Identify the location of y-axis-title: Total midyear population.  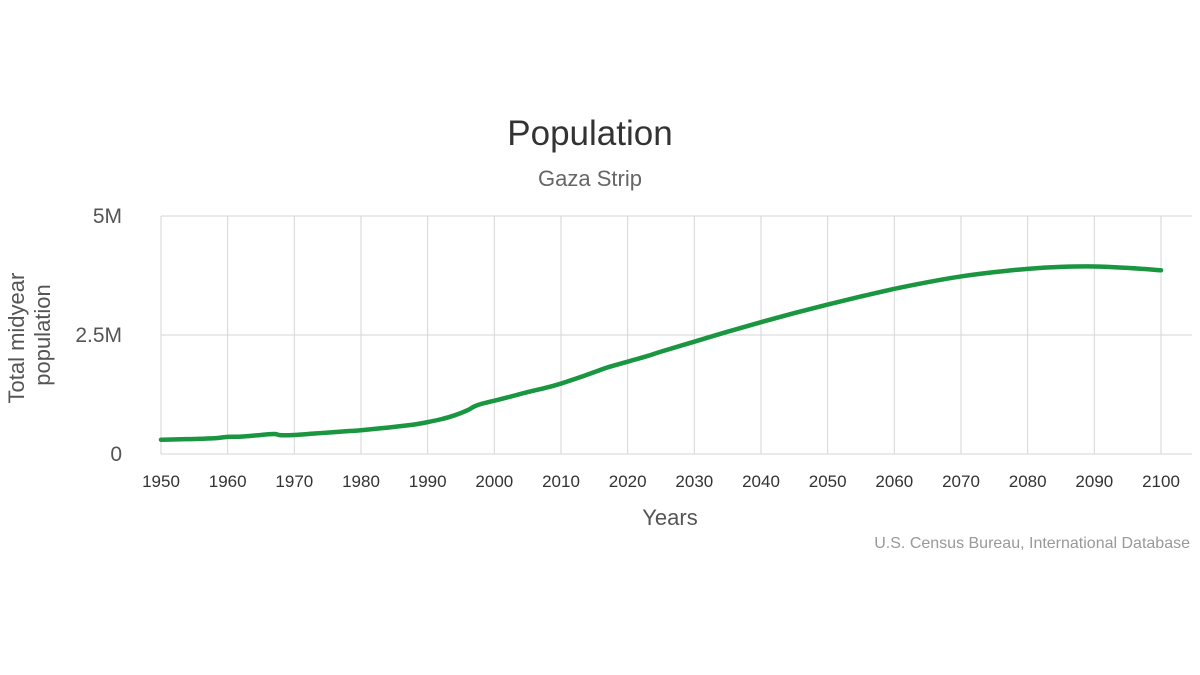
(29, 335).